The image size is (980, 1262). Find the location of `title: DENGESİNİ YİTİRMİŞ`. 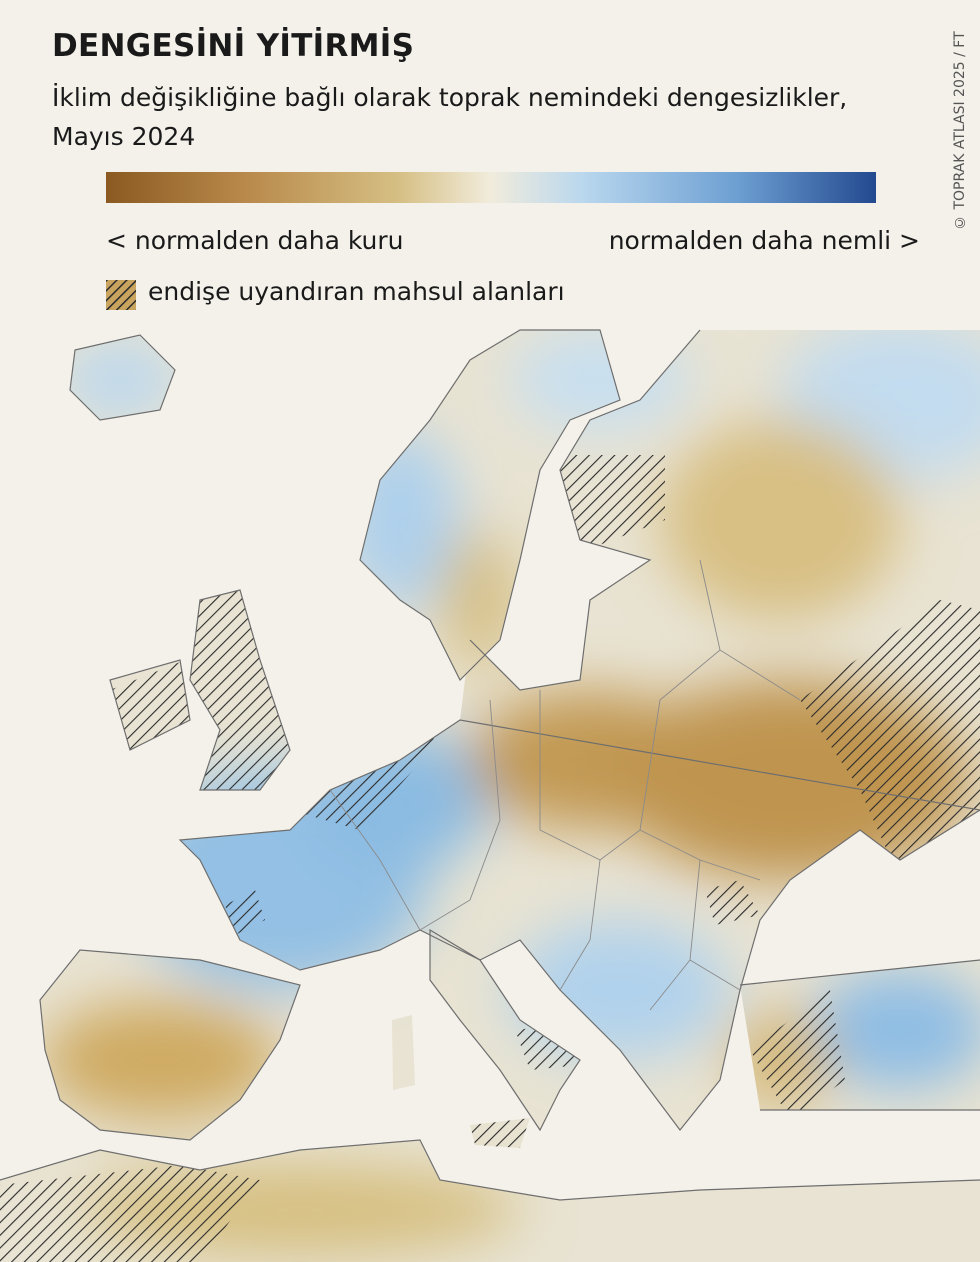

title: DENGESİNİ YİTİRMİŞ is located at coordinates (233, 46).